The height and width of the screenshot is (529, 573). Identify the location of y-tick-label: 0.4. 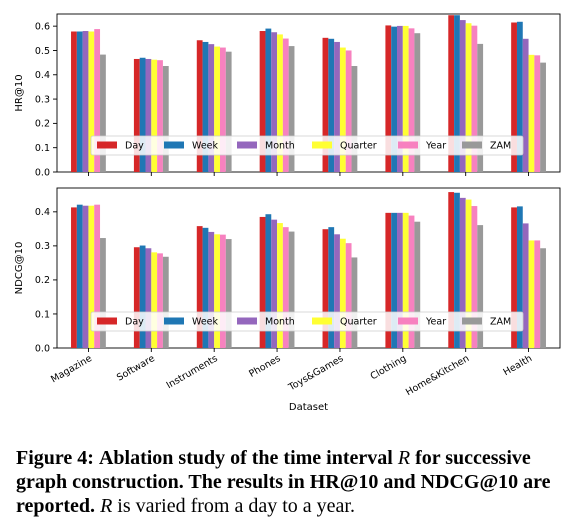
(42, 75).